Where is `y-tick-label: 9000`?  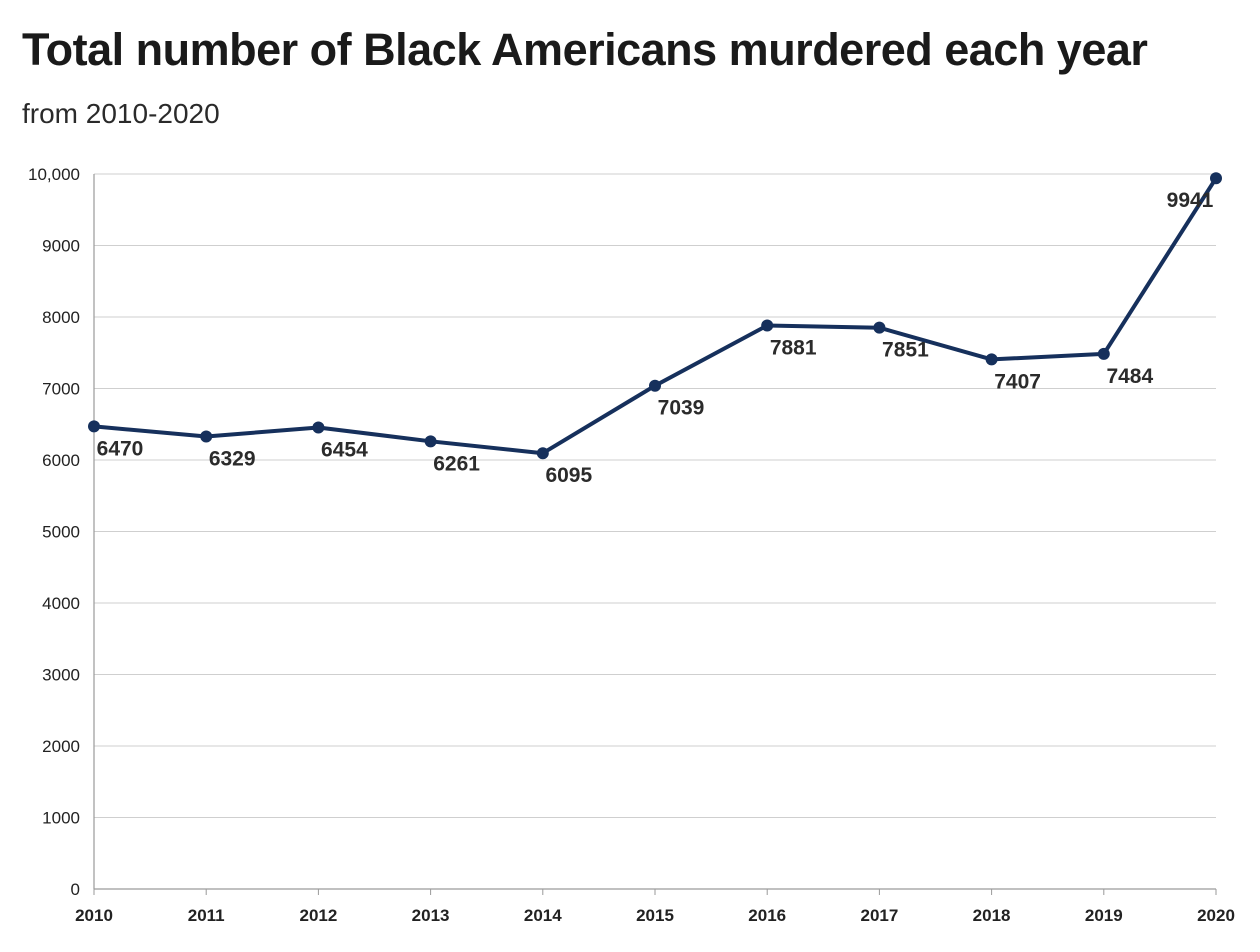 y-tick-label: 9000 is located at coordinates (61, 246).